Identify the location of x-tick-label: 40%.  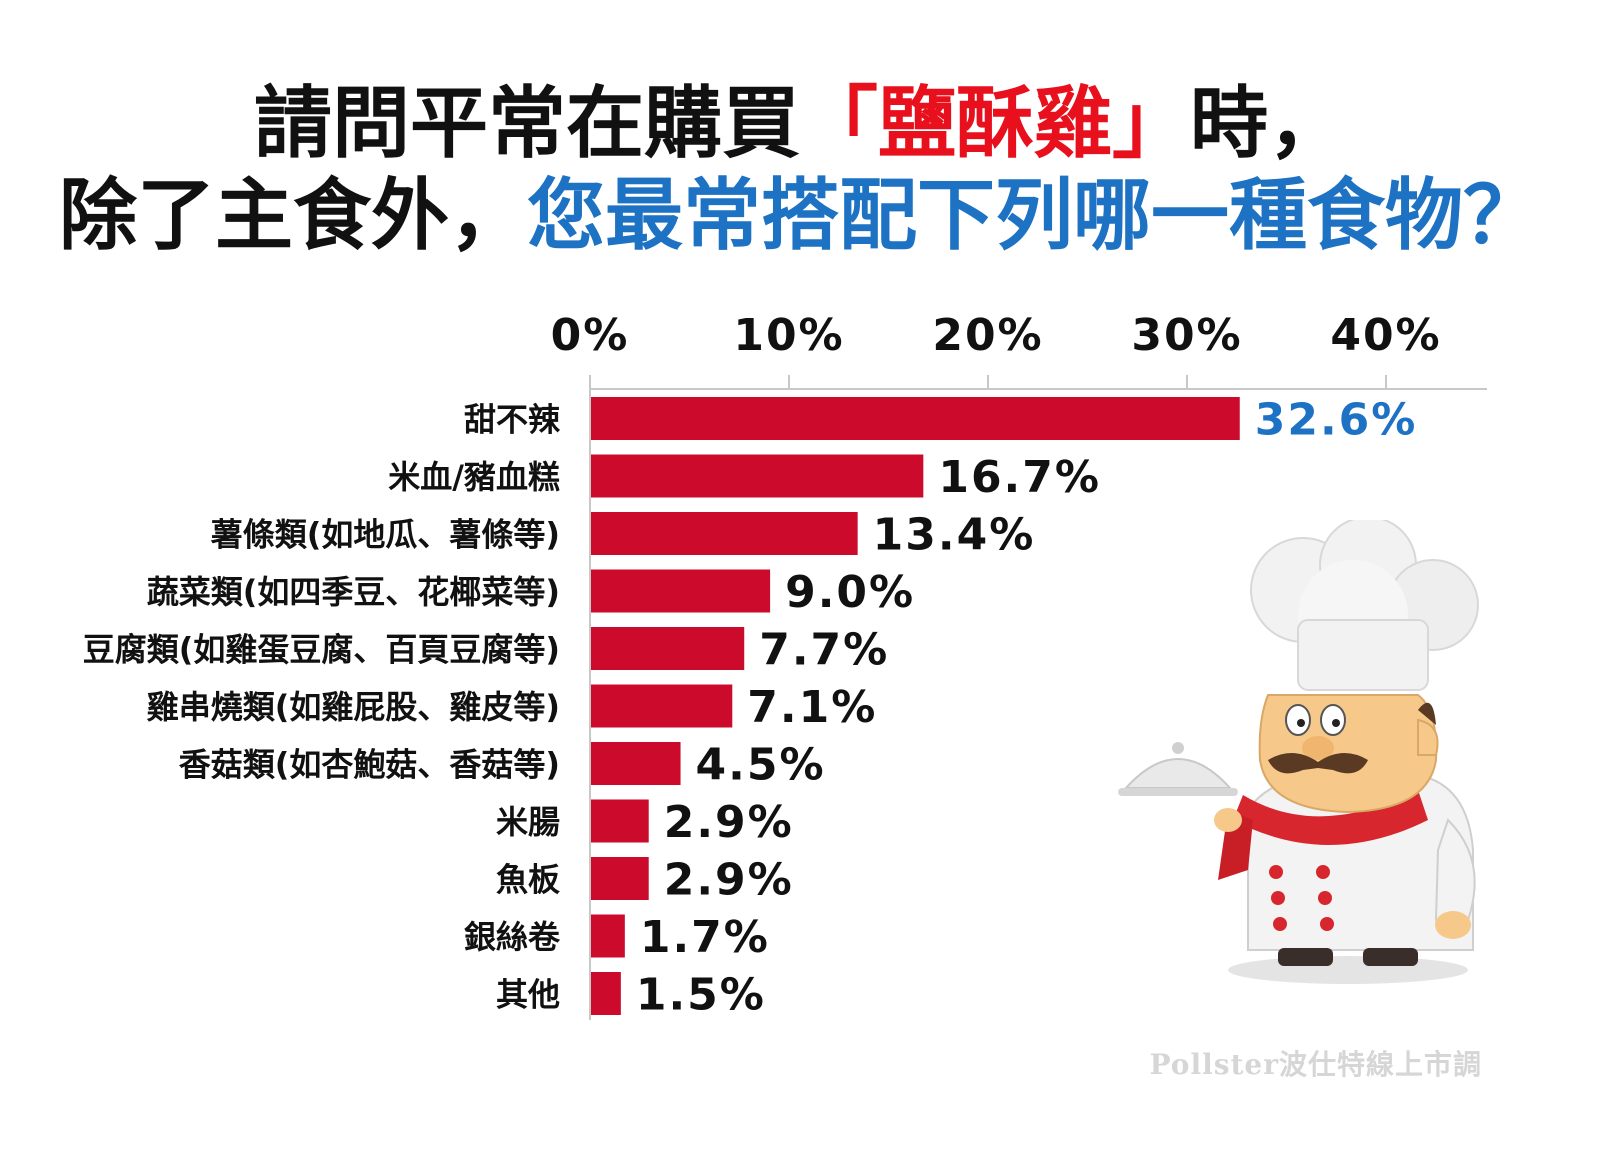
(1385, 335).